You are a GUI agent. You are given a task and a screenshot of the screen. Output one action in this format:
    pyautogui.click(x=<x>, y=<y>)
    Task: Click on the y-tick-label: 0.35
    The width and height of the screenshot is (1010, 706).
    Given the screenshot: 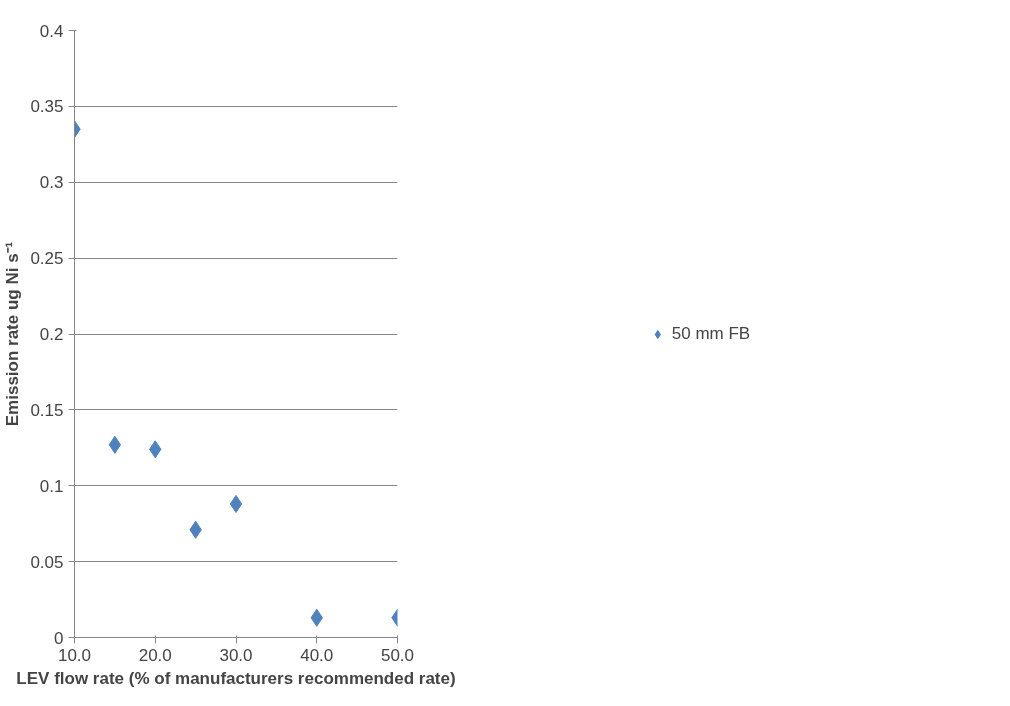 What is the action you would take?
    pyautogui.click(x=47, y=107)
    